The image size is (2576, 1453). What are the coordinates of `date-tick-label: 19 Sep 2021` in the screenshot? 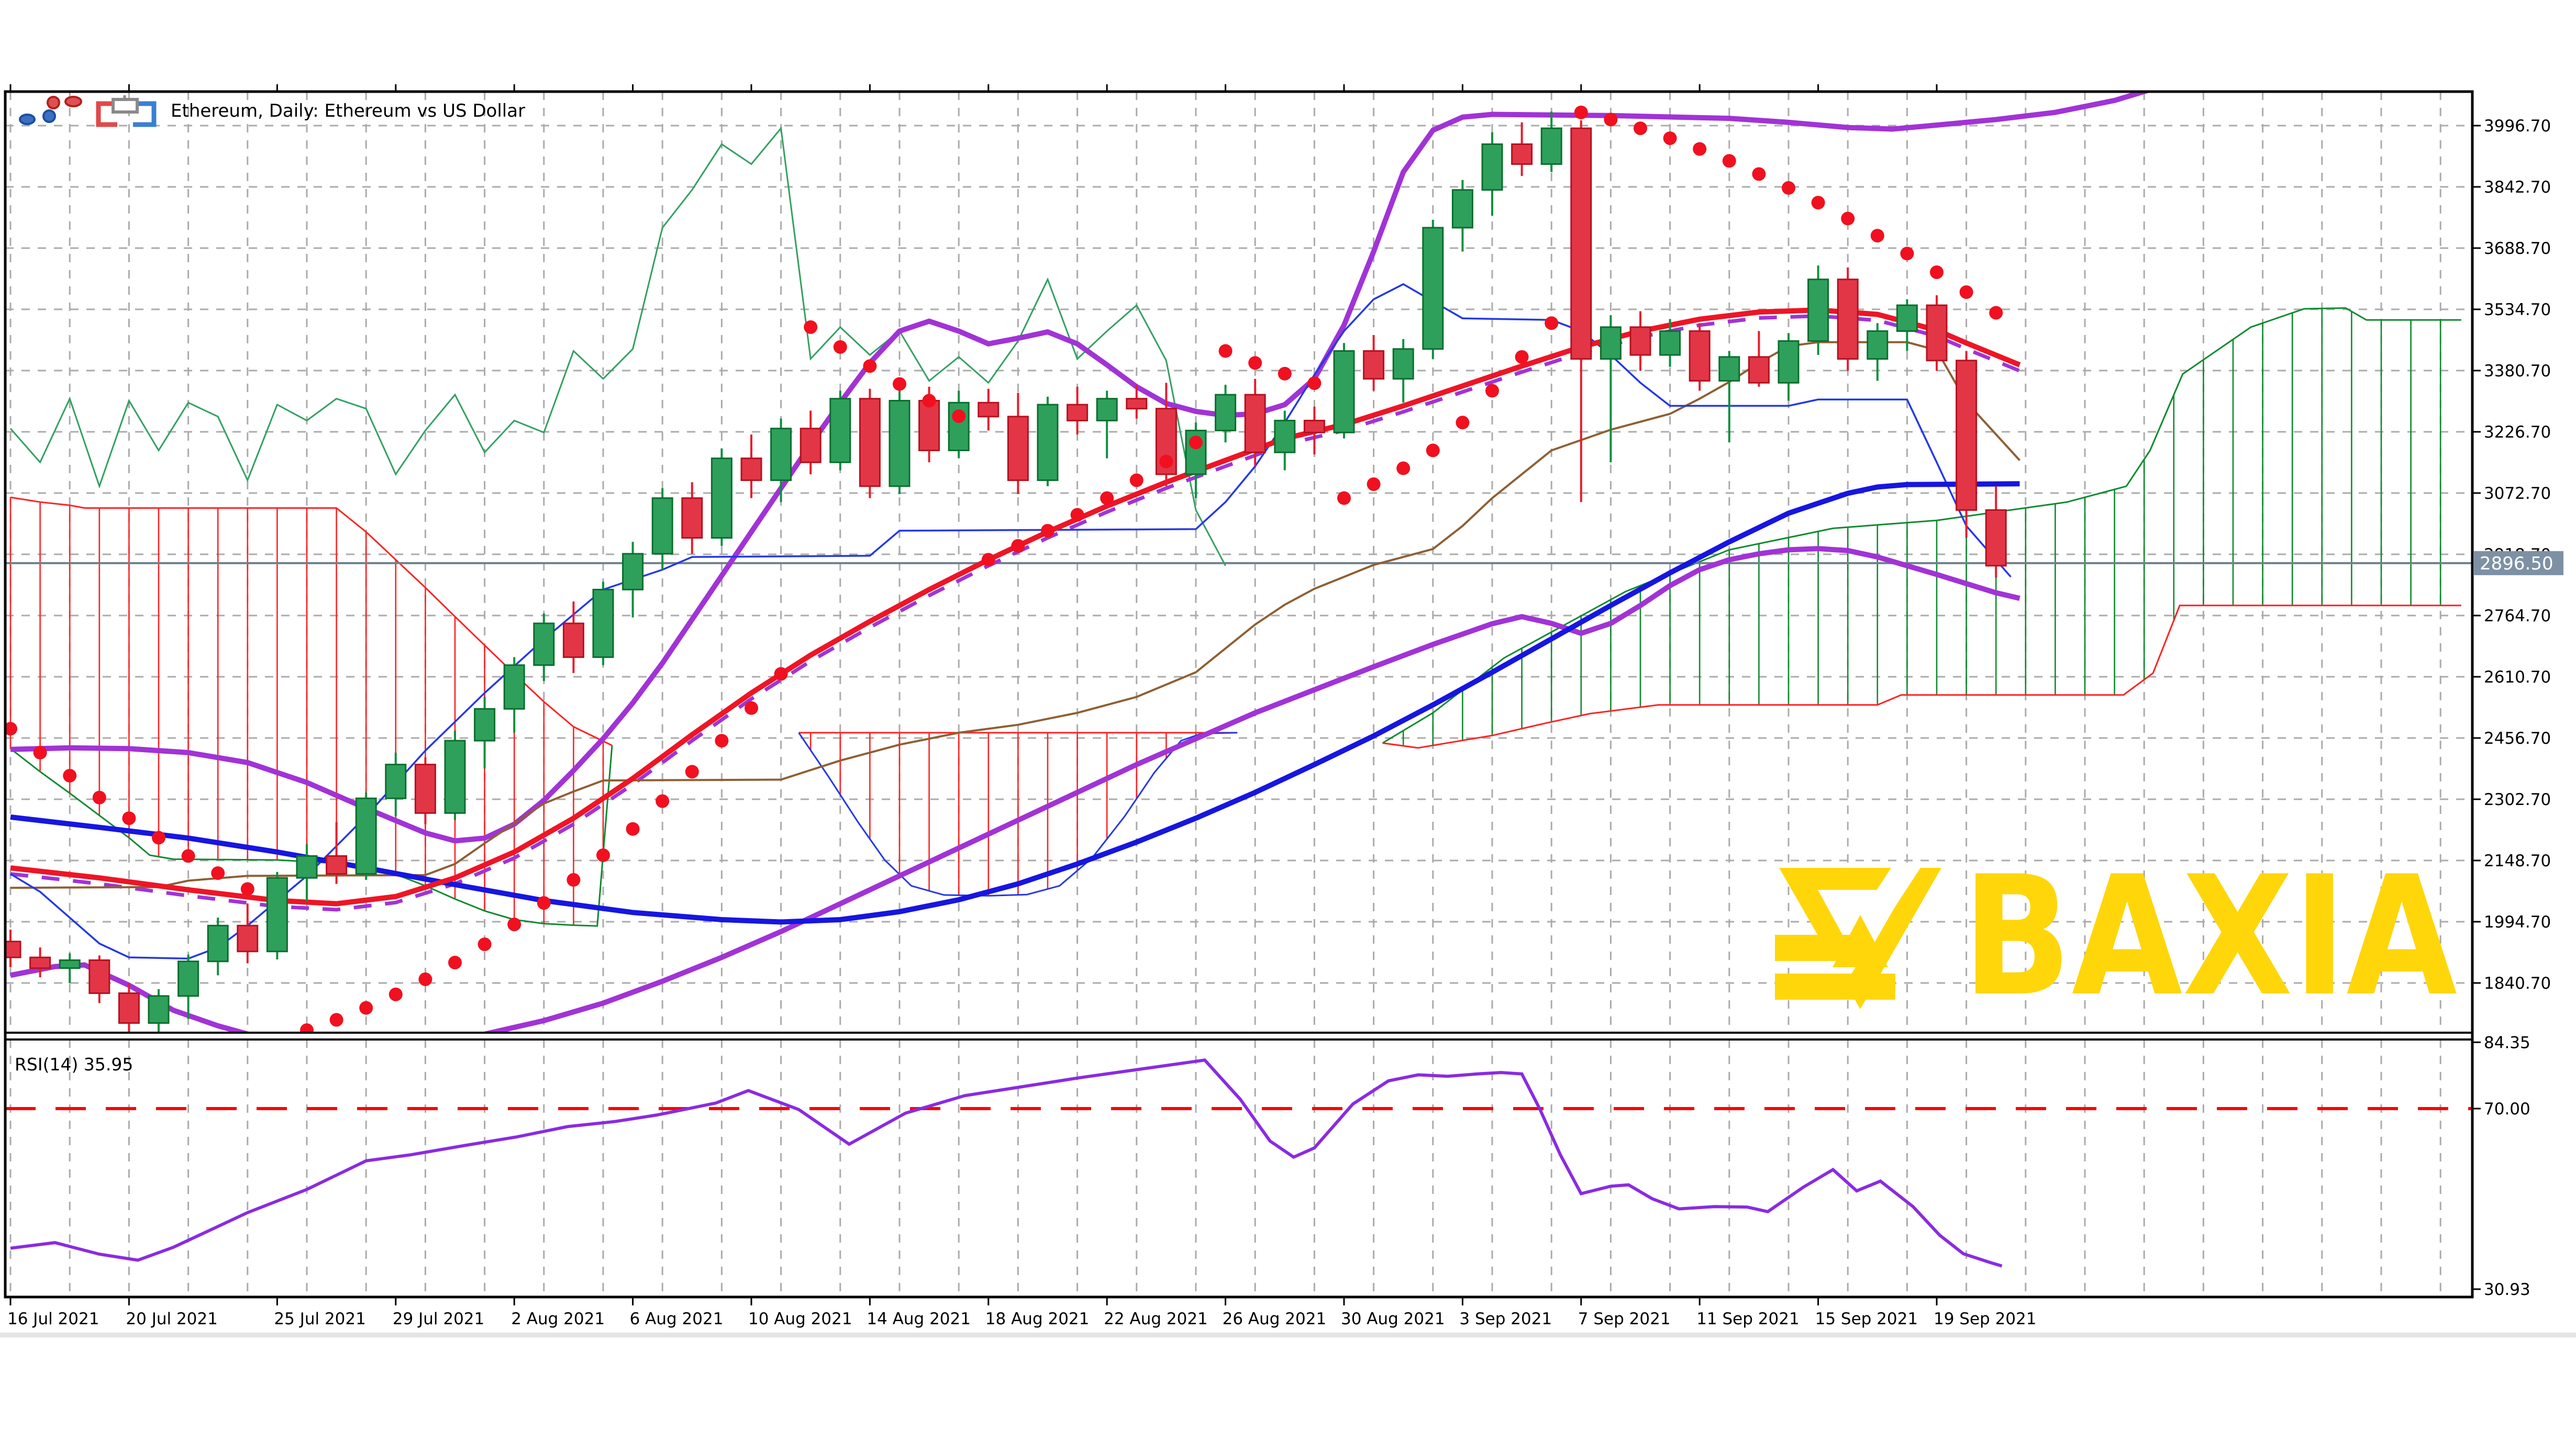 It's located at (1985, 1319).